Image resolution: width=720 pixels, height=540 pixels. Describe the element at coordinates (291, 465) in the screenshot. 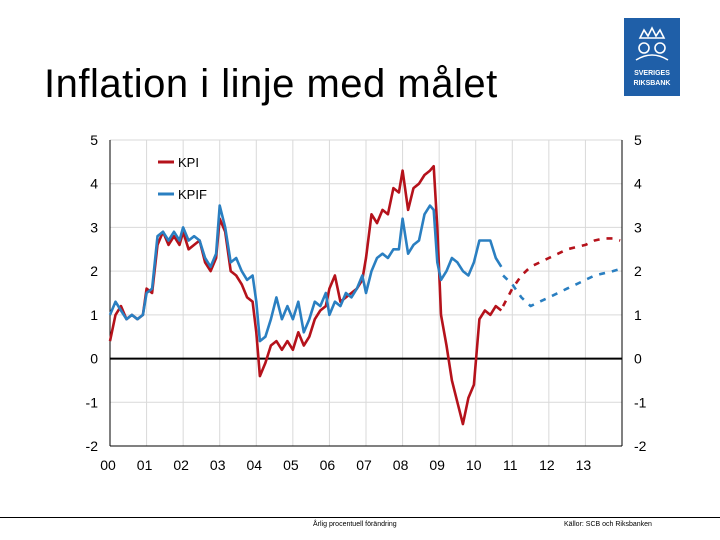

I see `x-tick-label: 05` at that location.